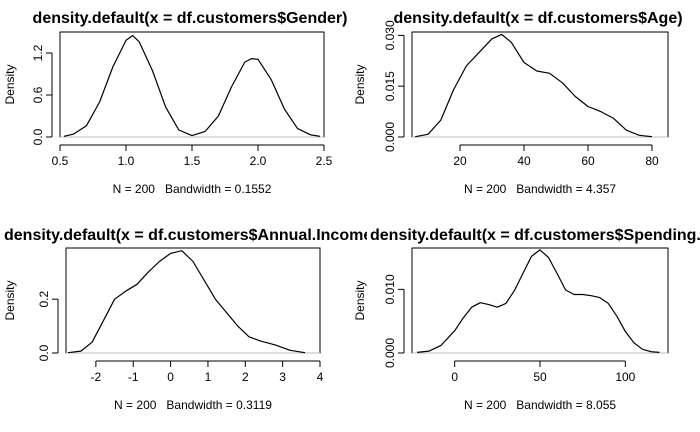 The height and width of the screenshot is (432, 700). What do you see at coordinates (390, 289) in the screenshot?
I see `y-tick-label: 0.010` at bounding box center [390, 289].